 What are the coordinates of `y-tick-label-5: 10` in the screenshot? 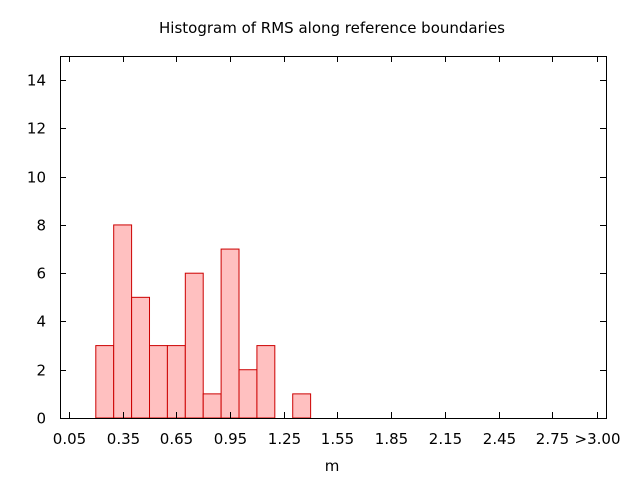 It's located at (36, 178).